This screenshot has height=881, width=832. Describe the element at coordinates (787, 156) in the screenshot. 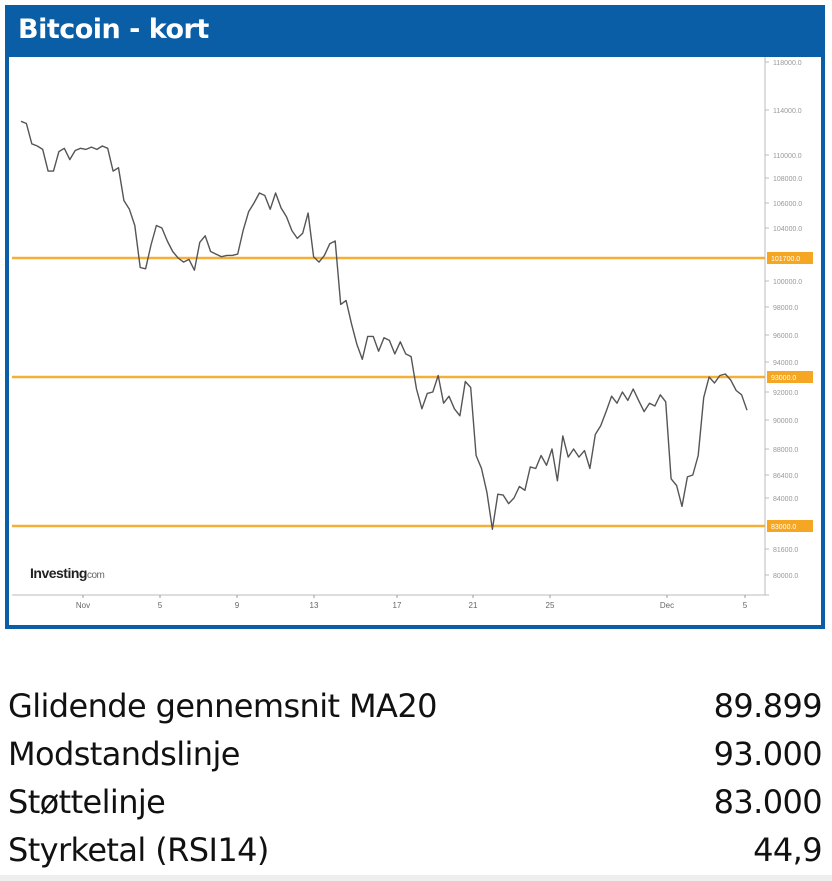

I see `svg-text: 110000.0` at that location.